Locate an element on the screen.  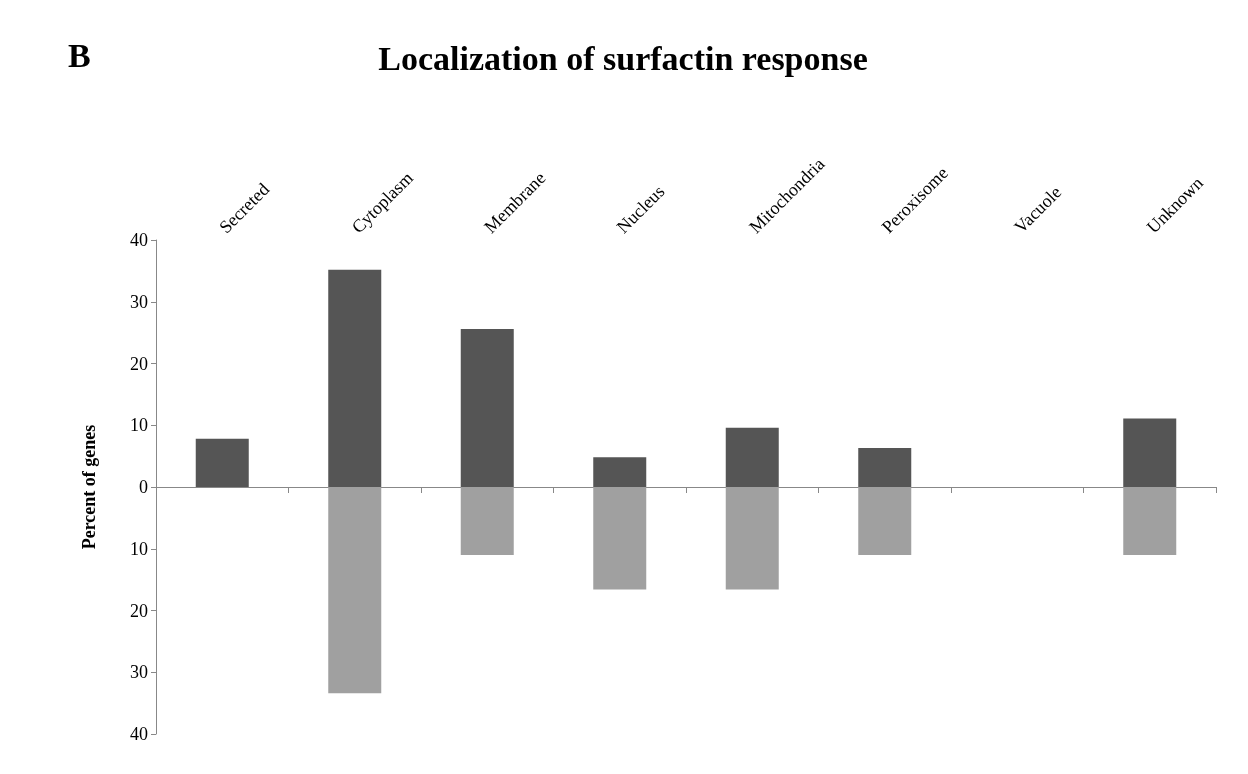
text: B is located at coordinates (79, 55).